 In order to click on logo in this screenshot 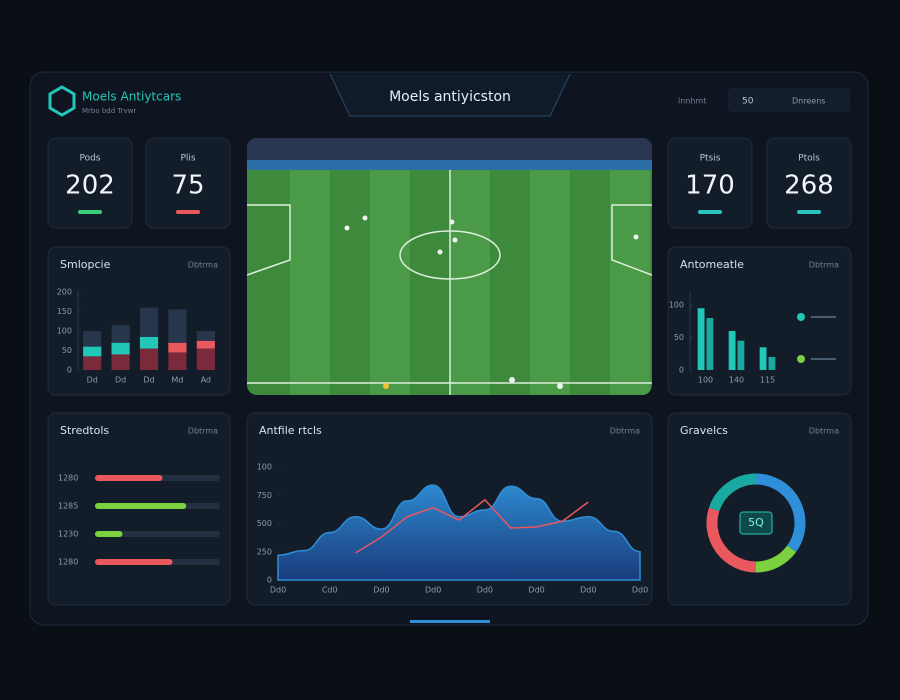, I will do `click(62, 101)`.